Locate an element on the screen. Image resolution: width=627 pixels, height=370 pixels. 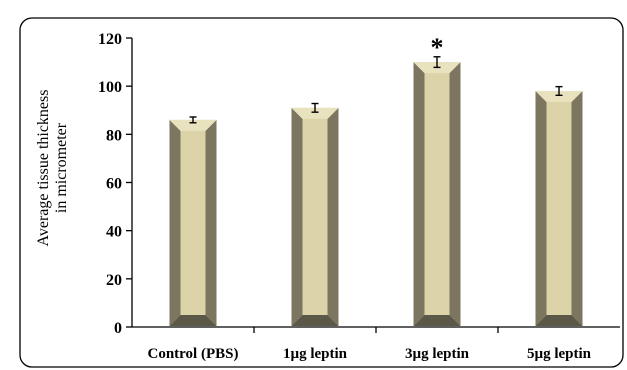
y-tick-label: 80 is located at coordinates (114, 135).